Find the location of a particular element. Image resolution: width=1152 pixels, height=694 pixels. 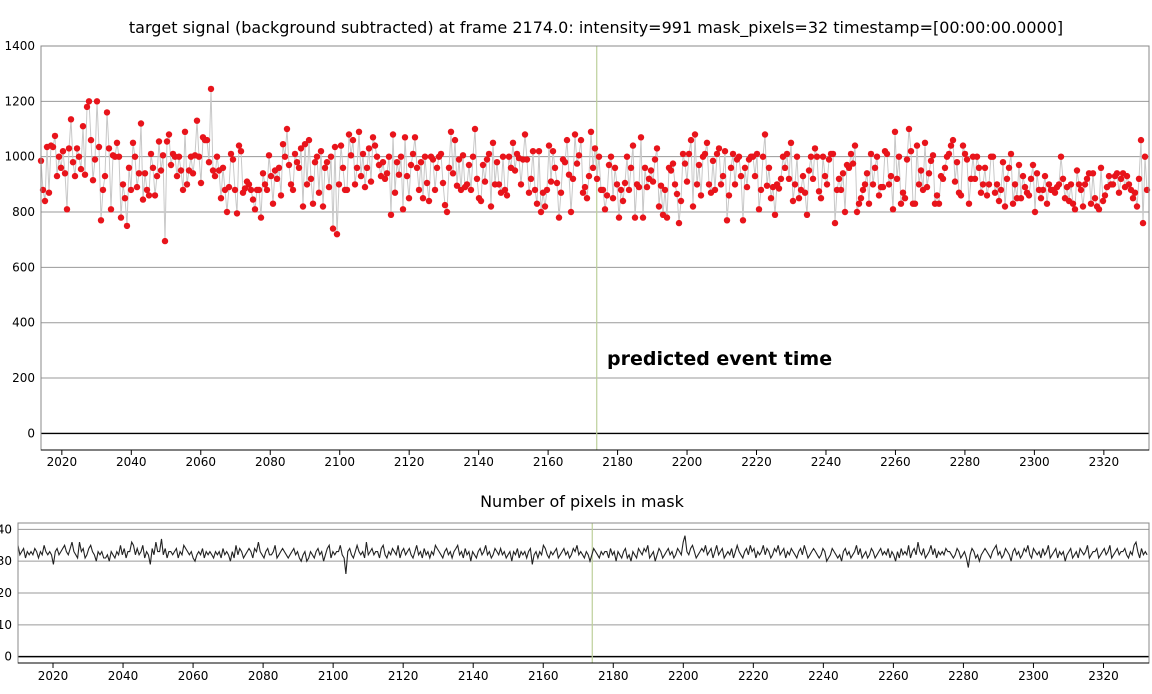

intensity-x-tick-label: 2300 is located at coordinates (1034, 462).